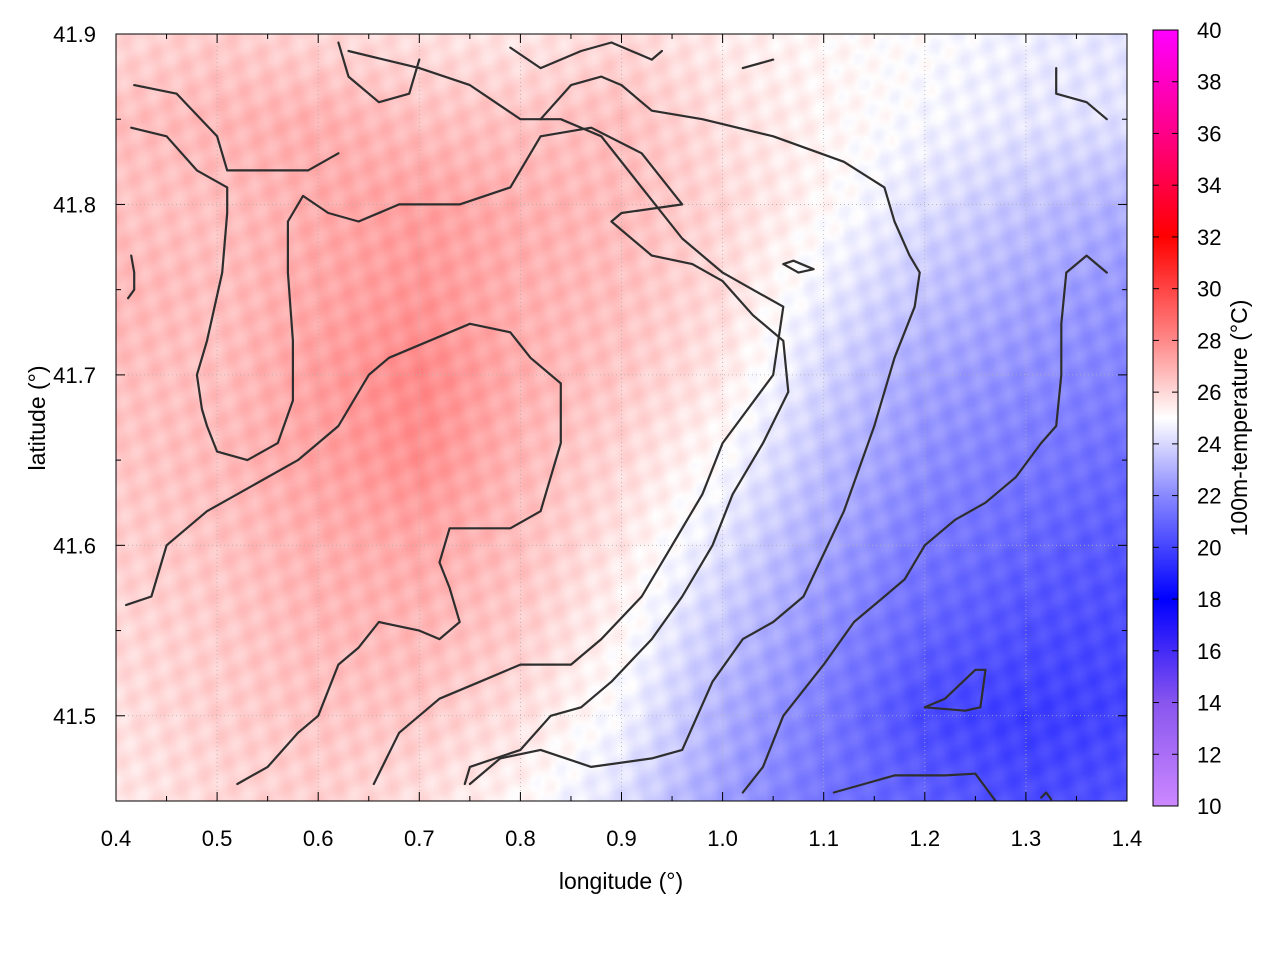 Image resolution: width=1280 pixels, height=960 pixels. What do you see at coordinates (1209, 651) in the screenshot?
I see `colorbar-label: 16` at bounding box center [1209, 651].